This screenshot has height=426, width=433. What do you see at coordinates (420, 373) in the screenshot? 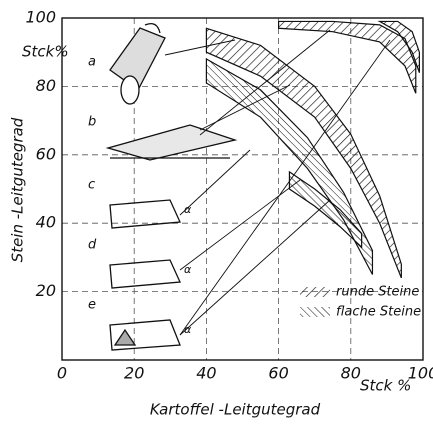
I see `x-tick-label: 100` at bounding box center [420, 373].